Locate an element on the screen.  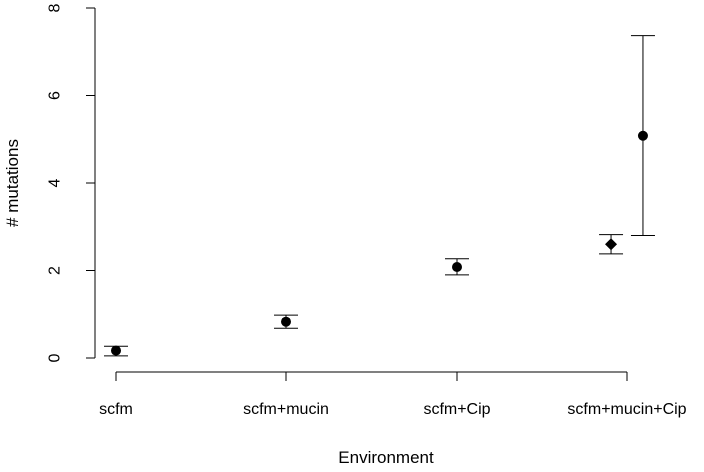
y-tick-label: 4 is located at coordinates (55, 182).